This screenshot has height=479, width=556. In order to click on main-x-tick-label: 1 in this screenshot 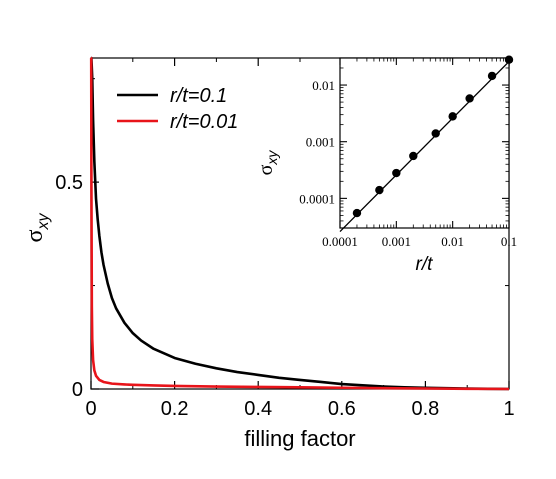, I will do `click(508, 409)`.